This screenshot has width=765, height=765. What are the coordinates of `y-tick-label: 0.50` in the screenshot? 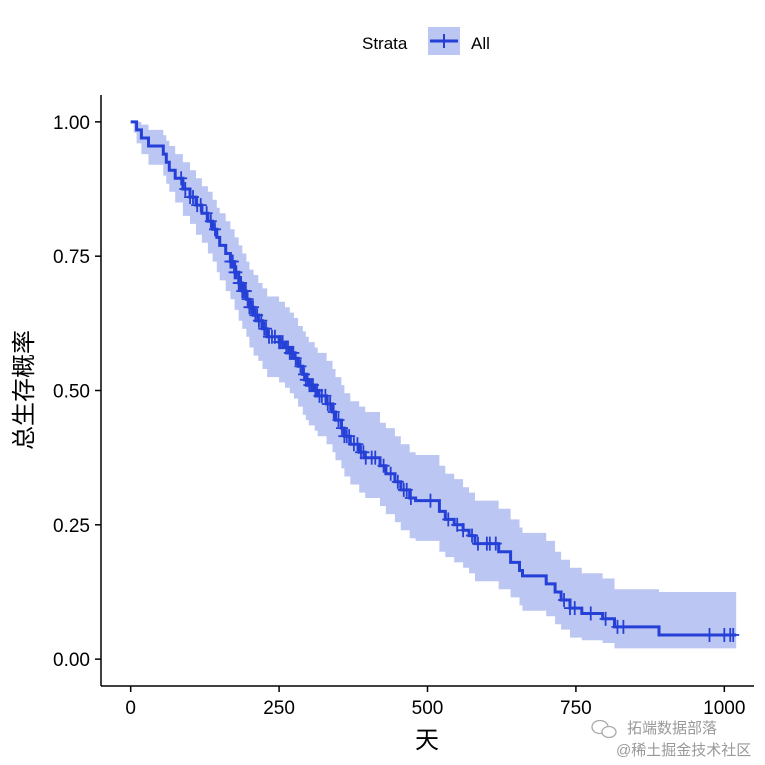 It's located at (71, 392).